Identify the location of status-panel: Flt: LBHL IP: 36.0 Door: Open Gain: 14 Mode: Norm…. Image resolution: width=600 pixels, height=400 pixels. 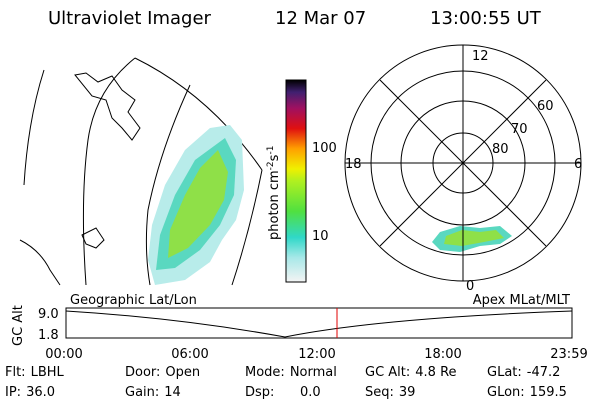
(286, 382).